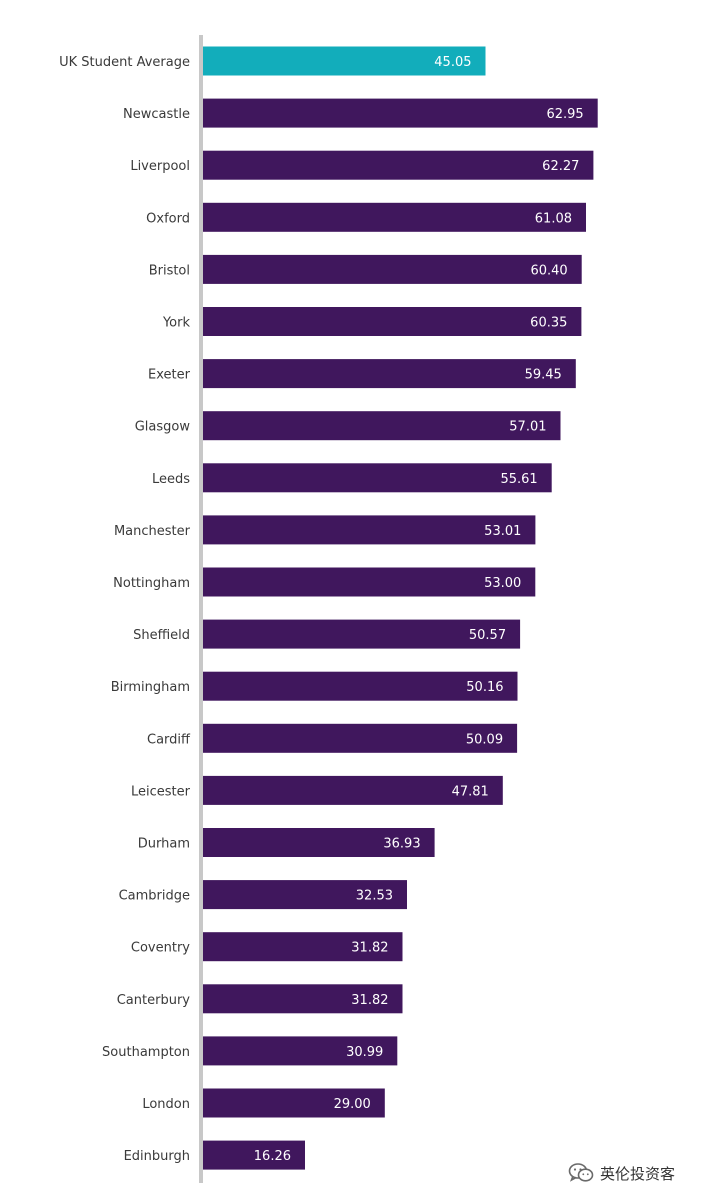 The image size is (707, 1203). What do you see at coordinates (543, 375) in the screenshot?
I see `value-label: 59.45` at bounding box center [543, 375].